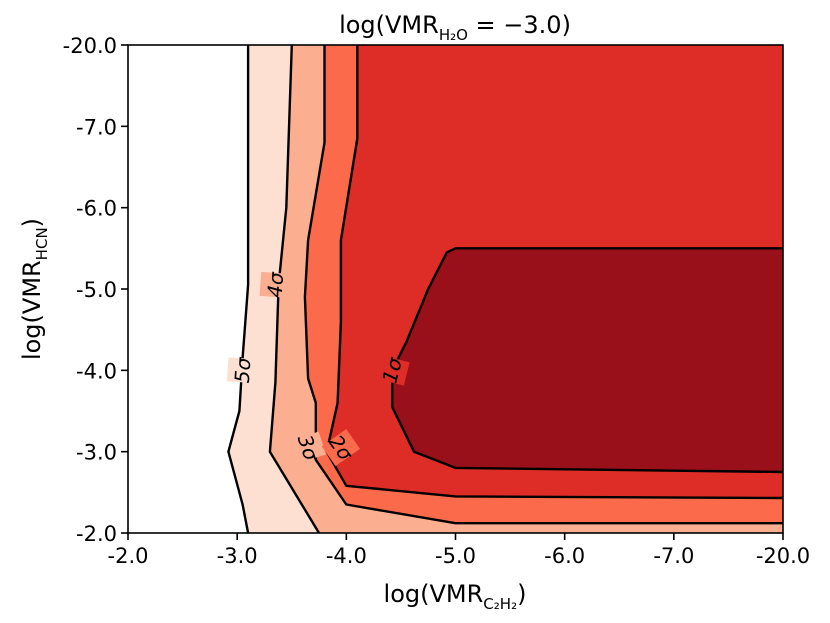 The height and width of the screenshot is (623, 830). I want to click on y-axis-label: log(VMRHCN), so click(34, 289).